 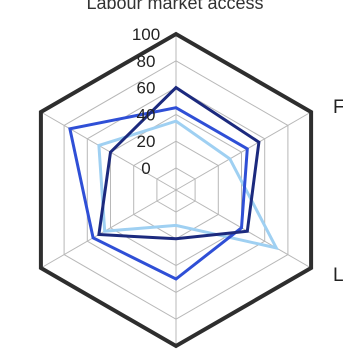 What do you see at coordinates (146, 34) in the screenshot?
I see `radial-tick-label: 100` at bounding box center [146, 34].